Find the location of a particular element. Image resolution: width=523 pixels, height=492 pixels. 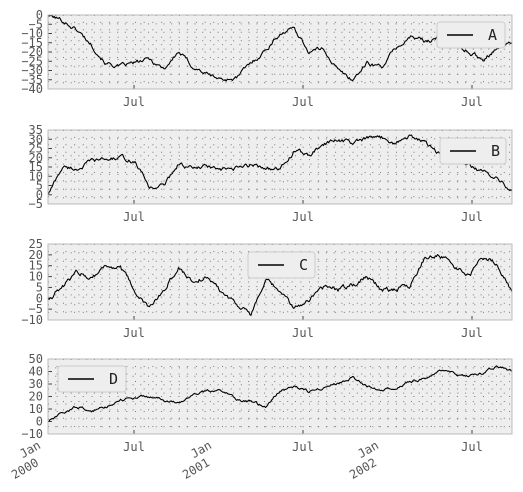

y-tick-label: 35 is located at coordinates (36, 130).